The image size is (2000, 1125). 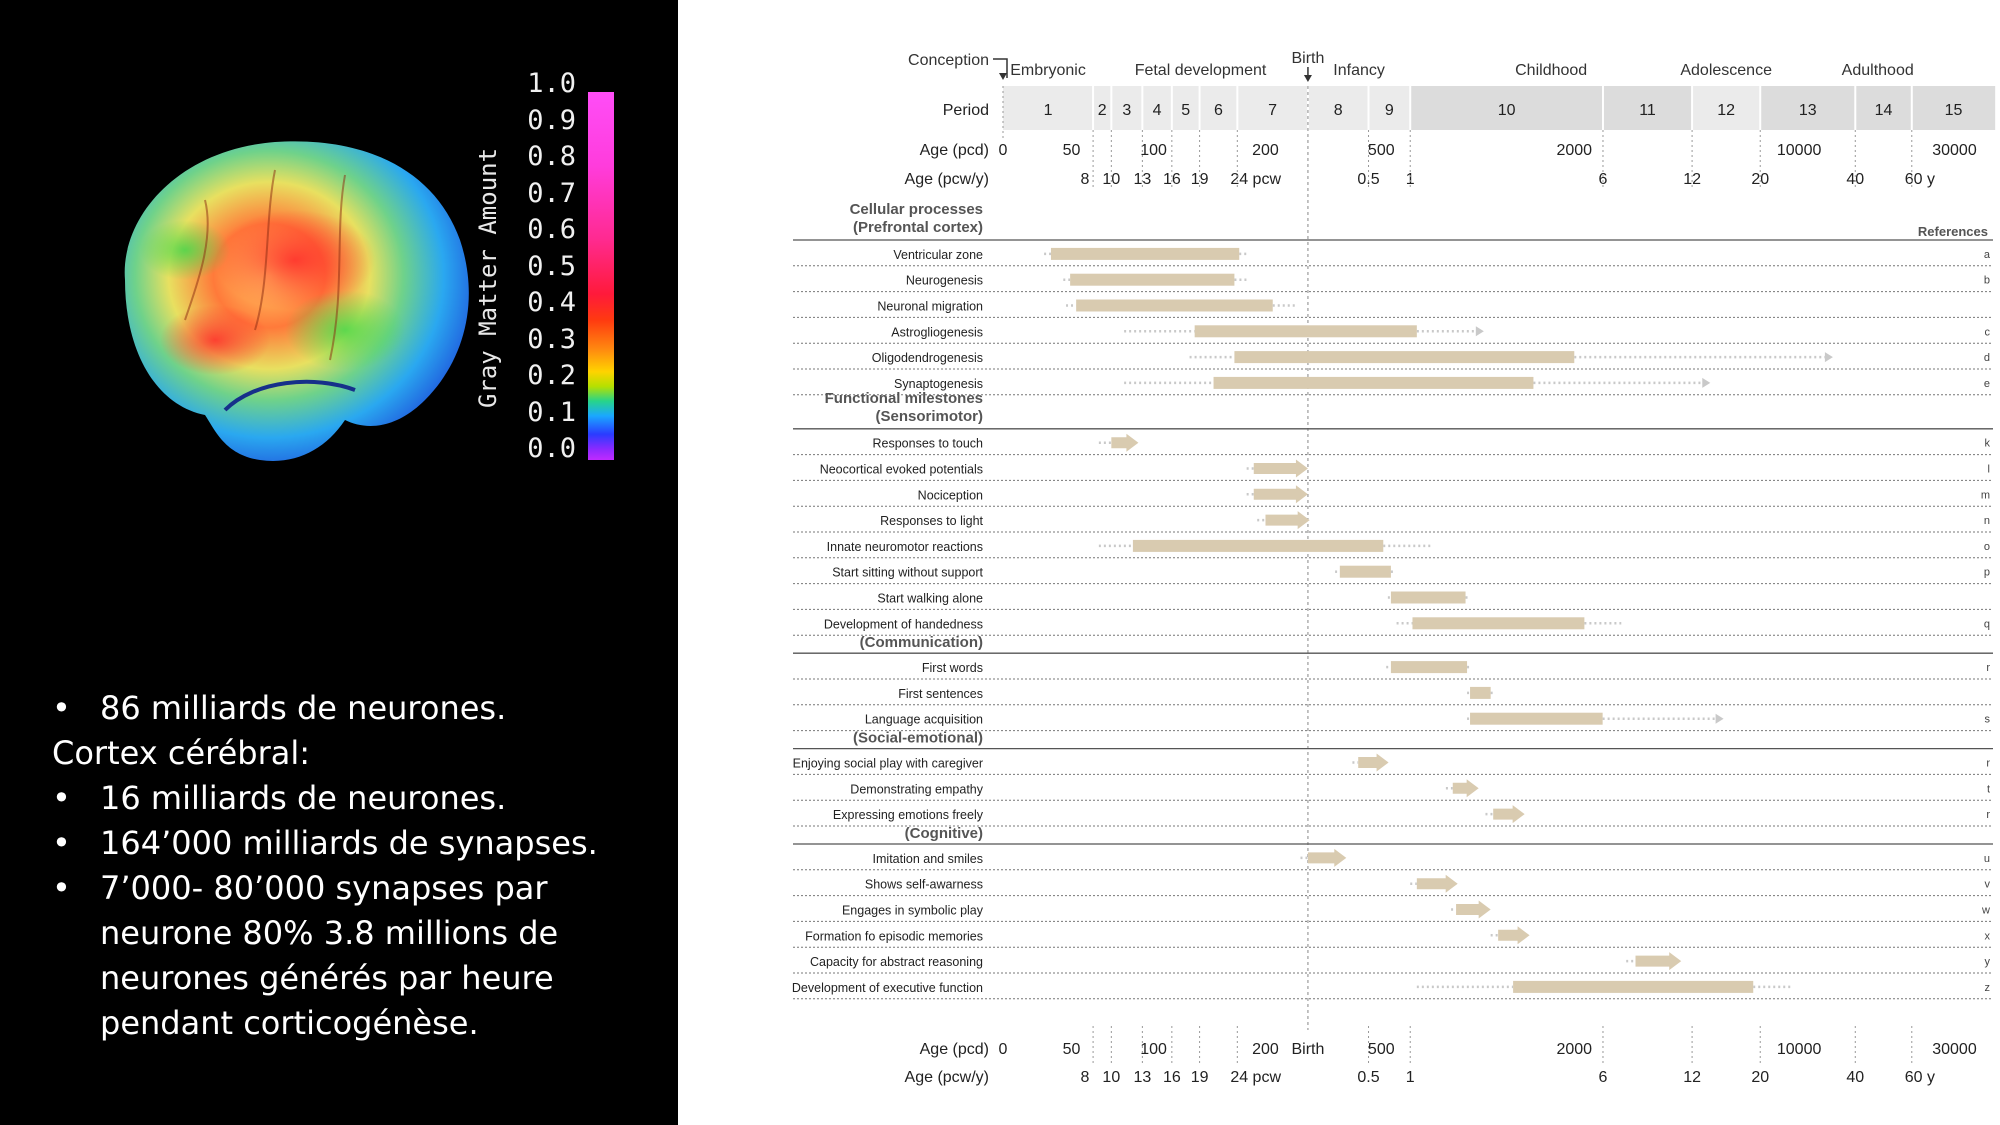 I want to click on row-label: Development of executive function, so click(x=887, y=988).